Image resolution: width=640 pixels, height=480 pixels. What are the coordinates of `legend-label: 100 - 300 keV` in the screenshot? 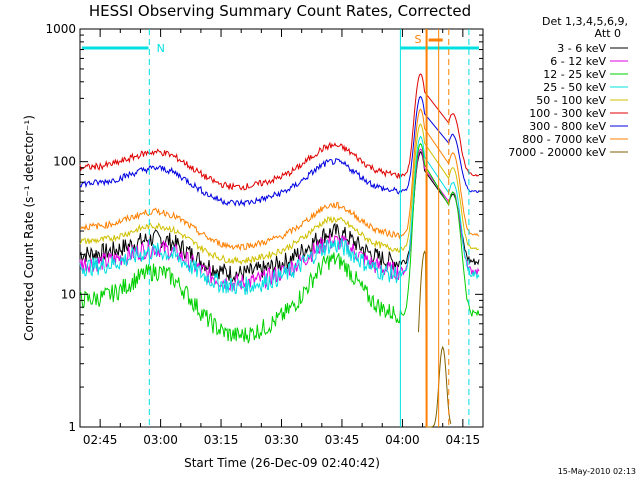 It's located at (567, 113).